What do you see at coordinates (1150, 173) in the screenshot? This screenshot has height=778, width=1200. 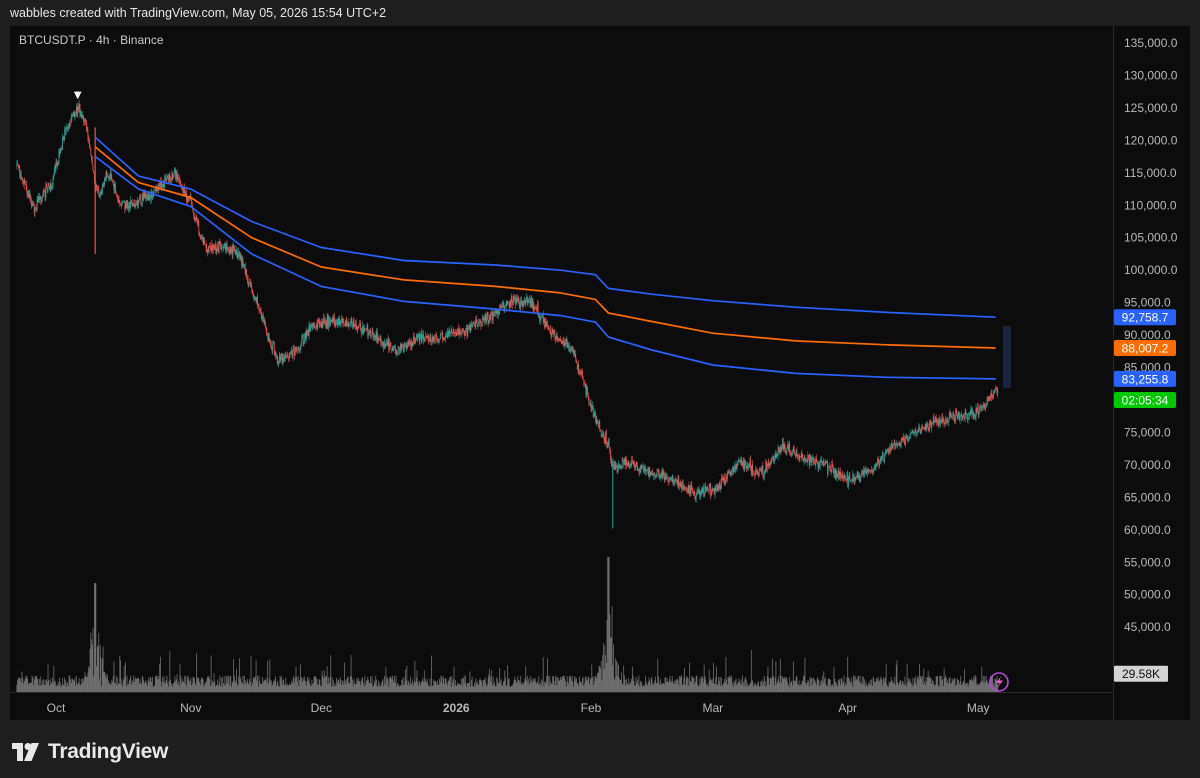 I see `y-tick-label: 115,000.0` at bounding box center [1150, 173].